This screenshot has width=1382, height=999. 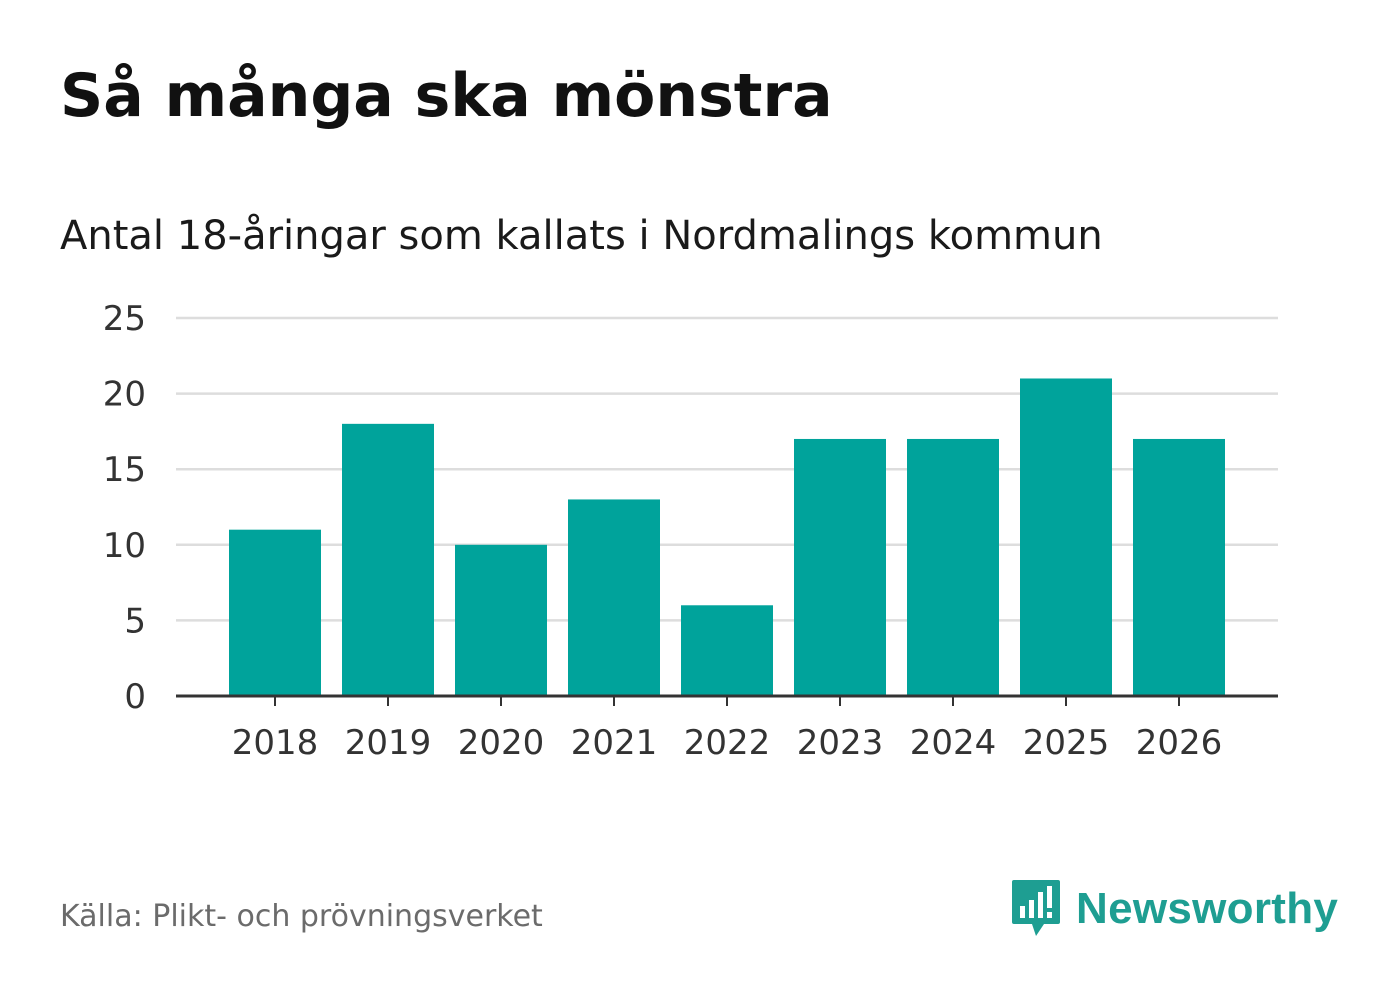 I want to click on bar-2023, so click(x=840, y=567).